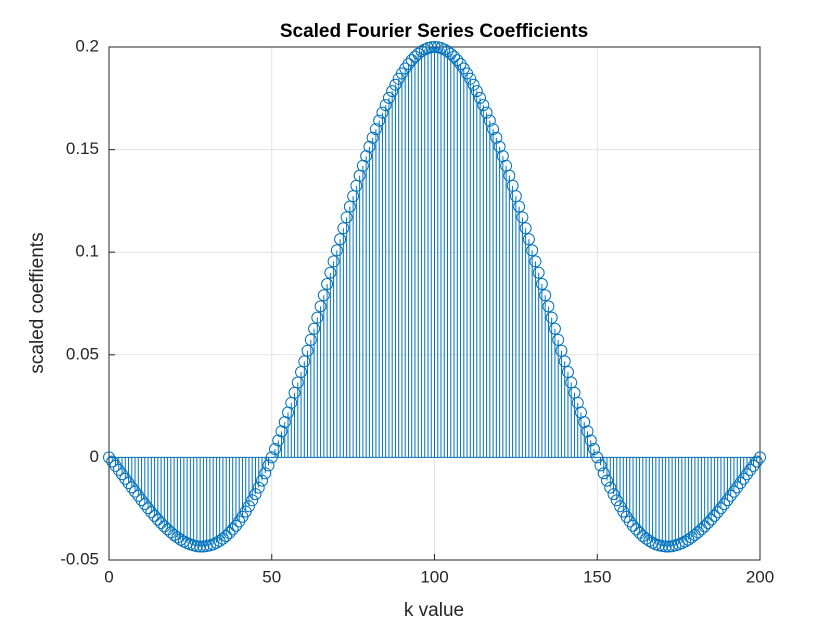  I want to click on x-tick-label: 0, so click(108, 576).